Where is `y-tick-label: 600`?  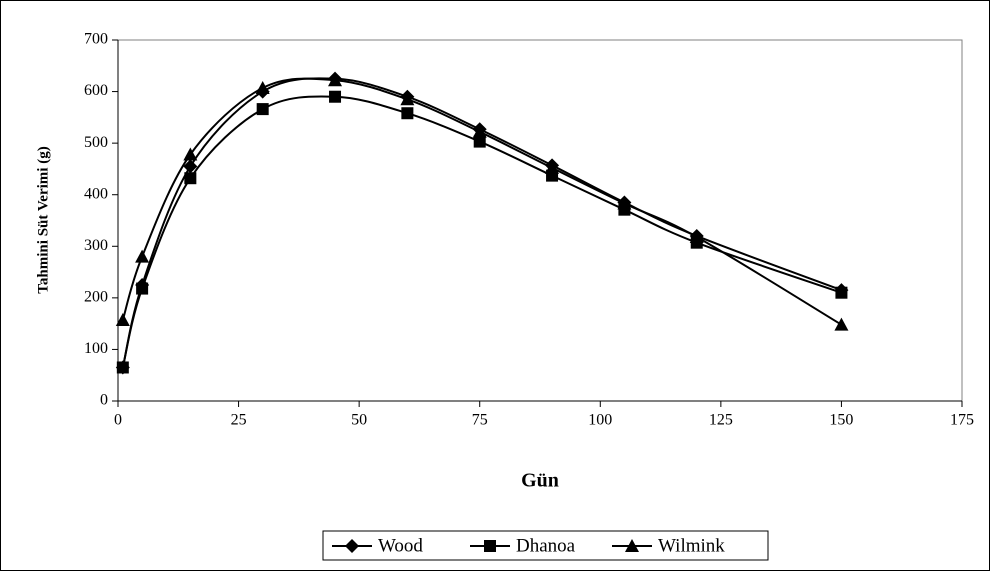
y-tick-label: 600 is located at coordinates (96, 90).